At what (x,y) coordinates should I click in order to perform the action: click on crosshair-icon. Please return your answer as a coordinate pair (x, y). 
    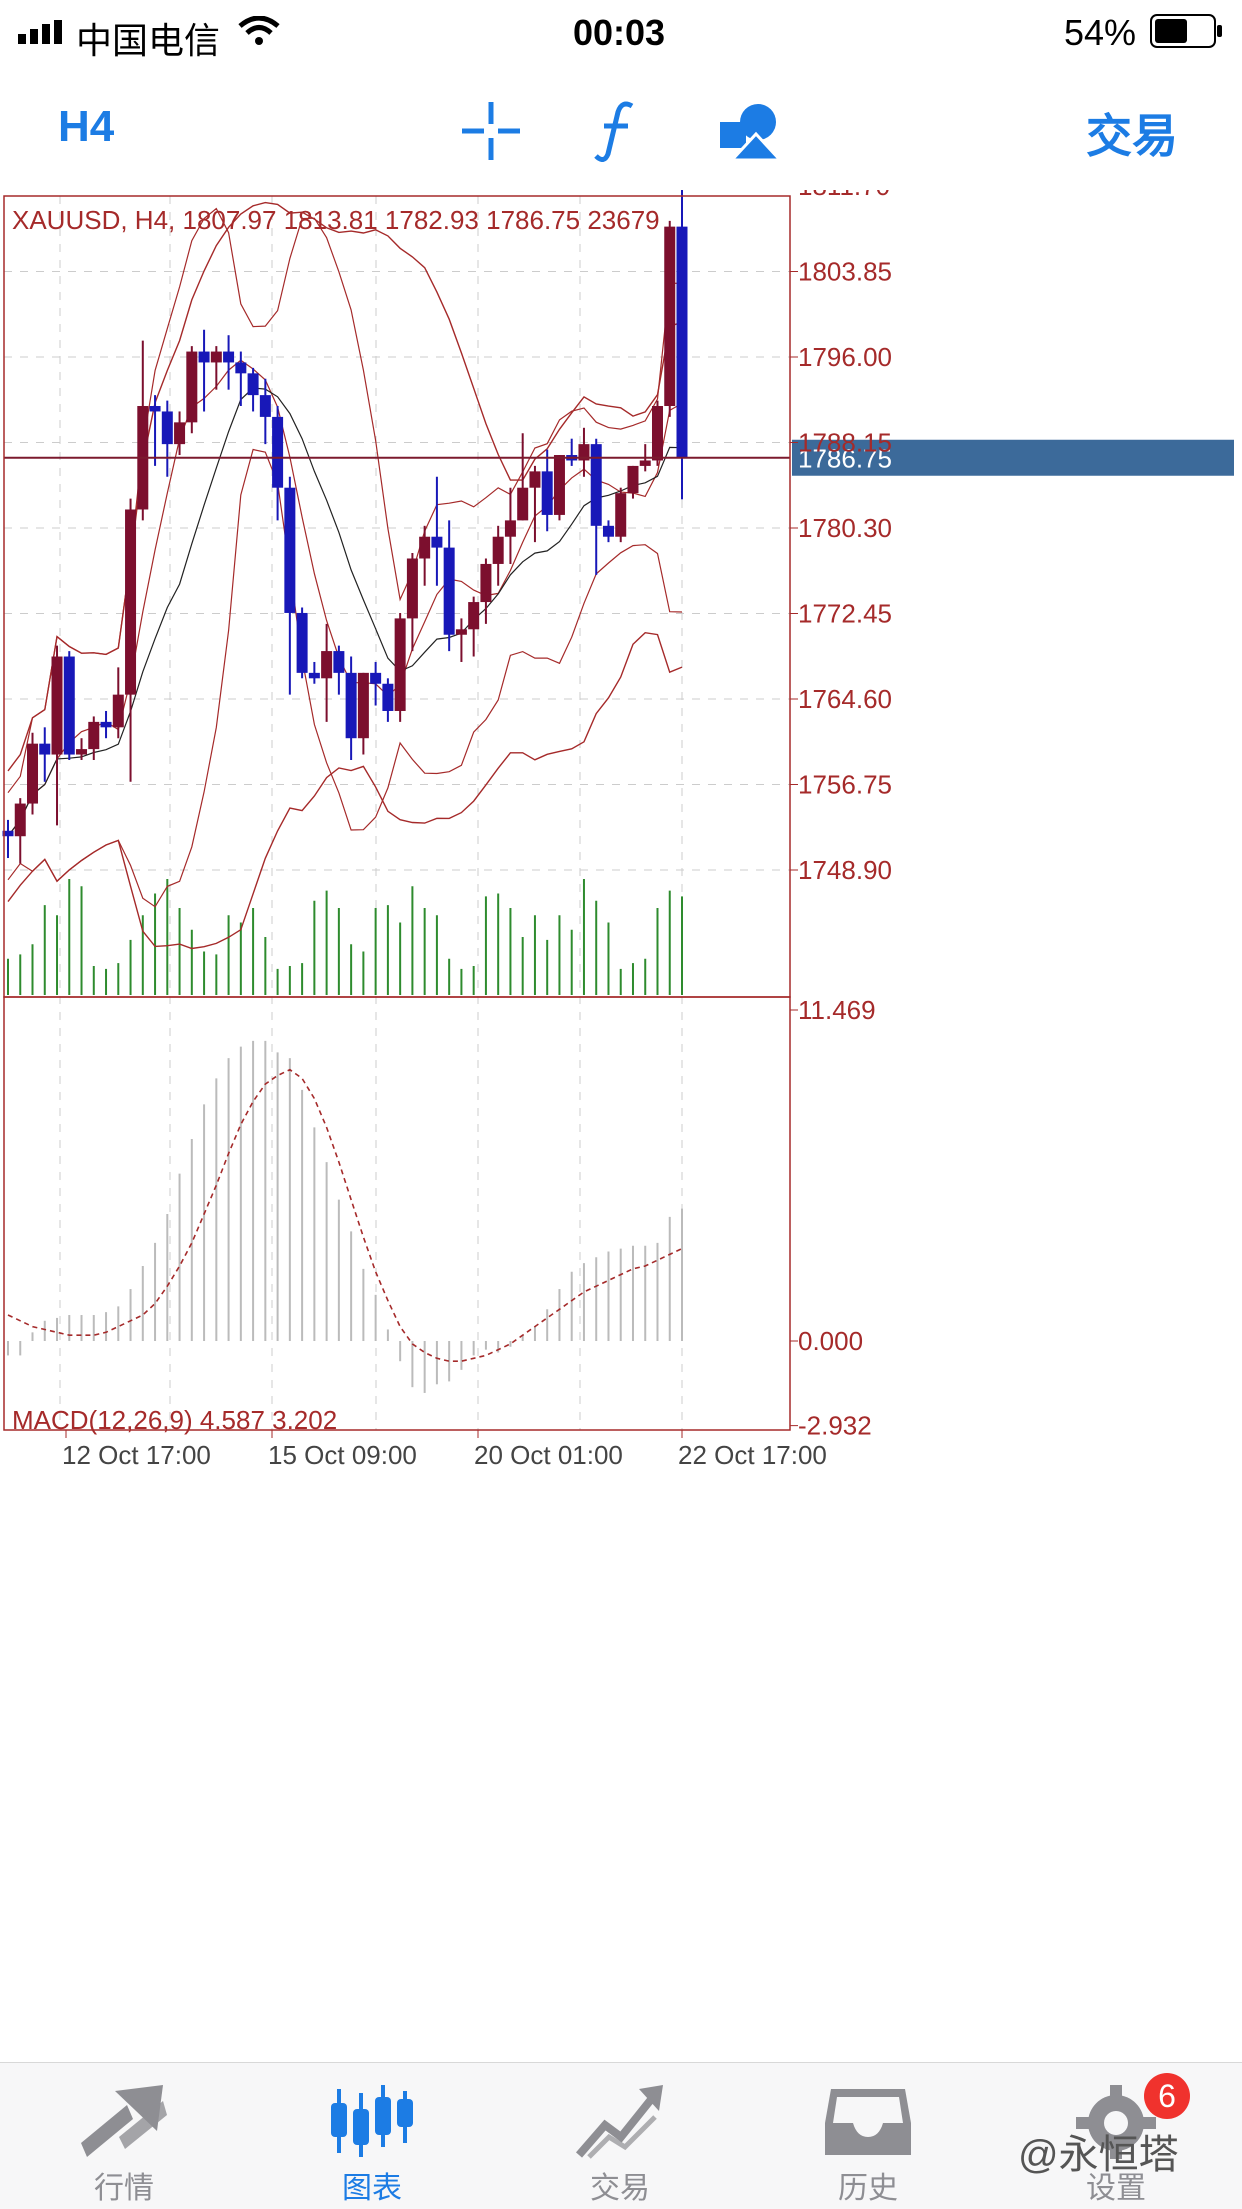
    Looking at the image, I should click on (491, 131).